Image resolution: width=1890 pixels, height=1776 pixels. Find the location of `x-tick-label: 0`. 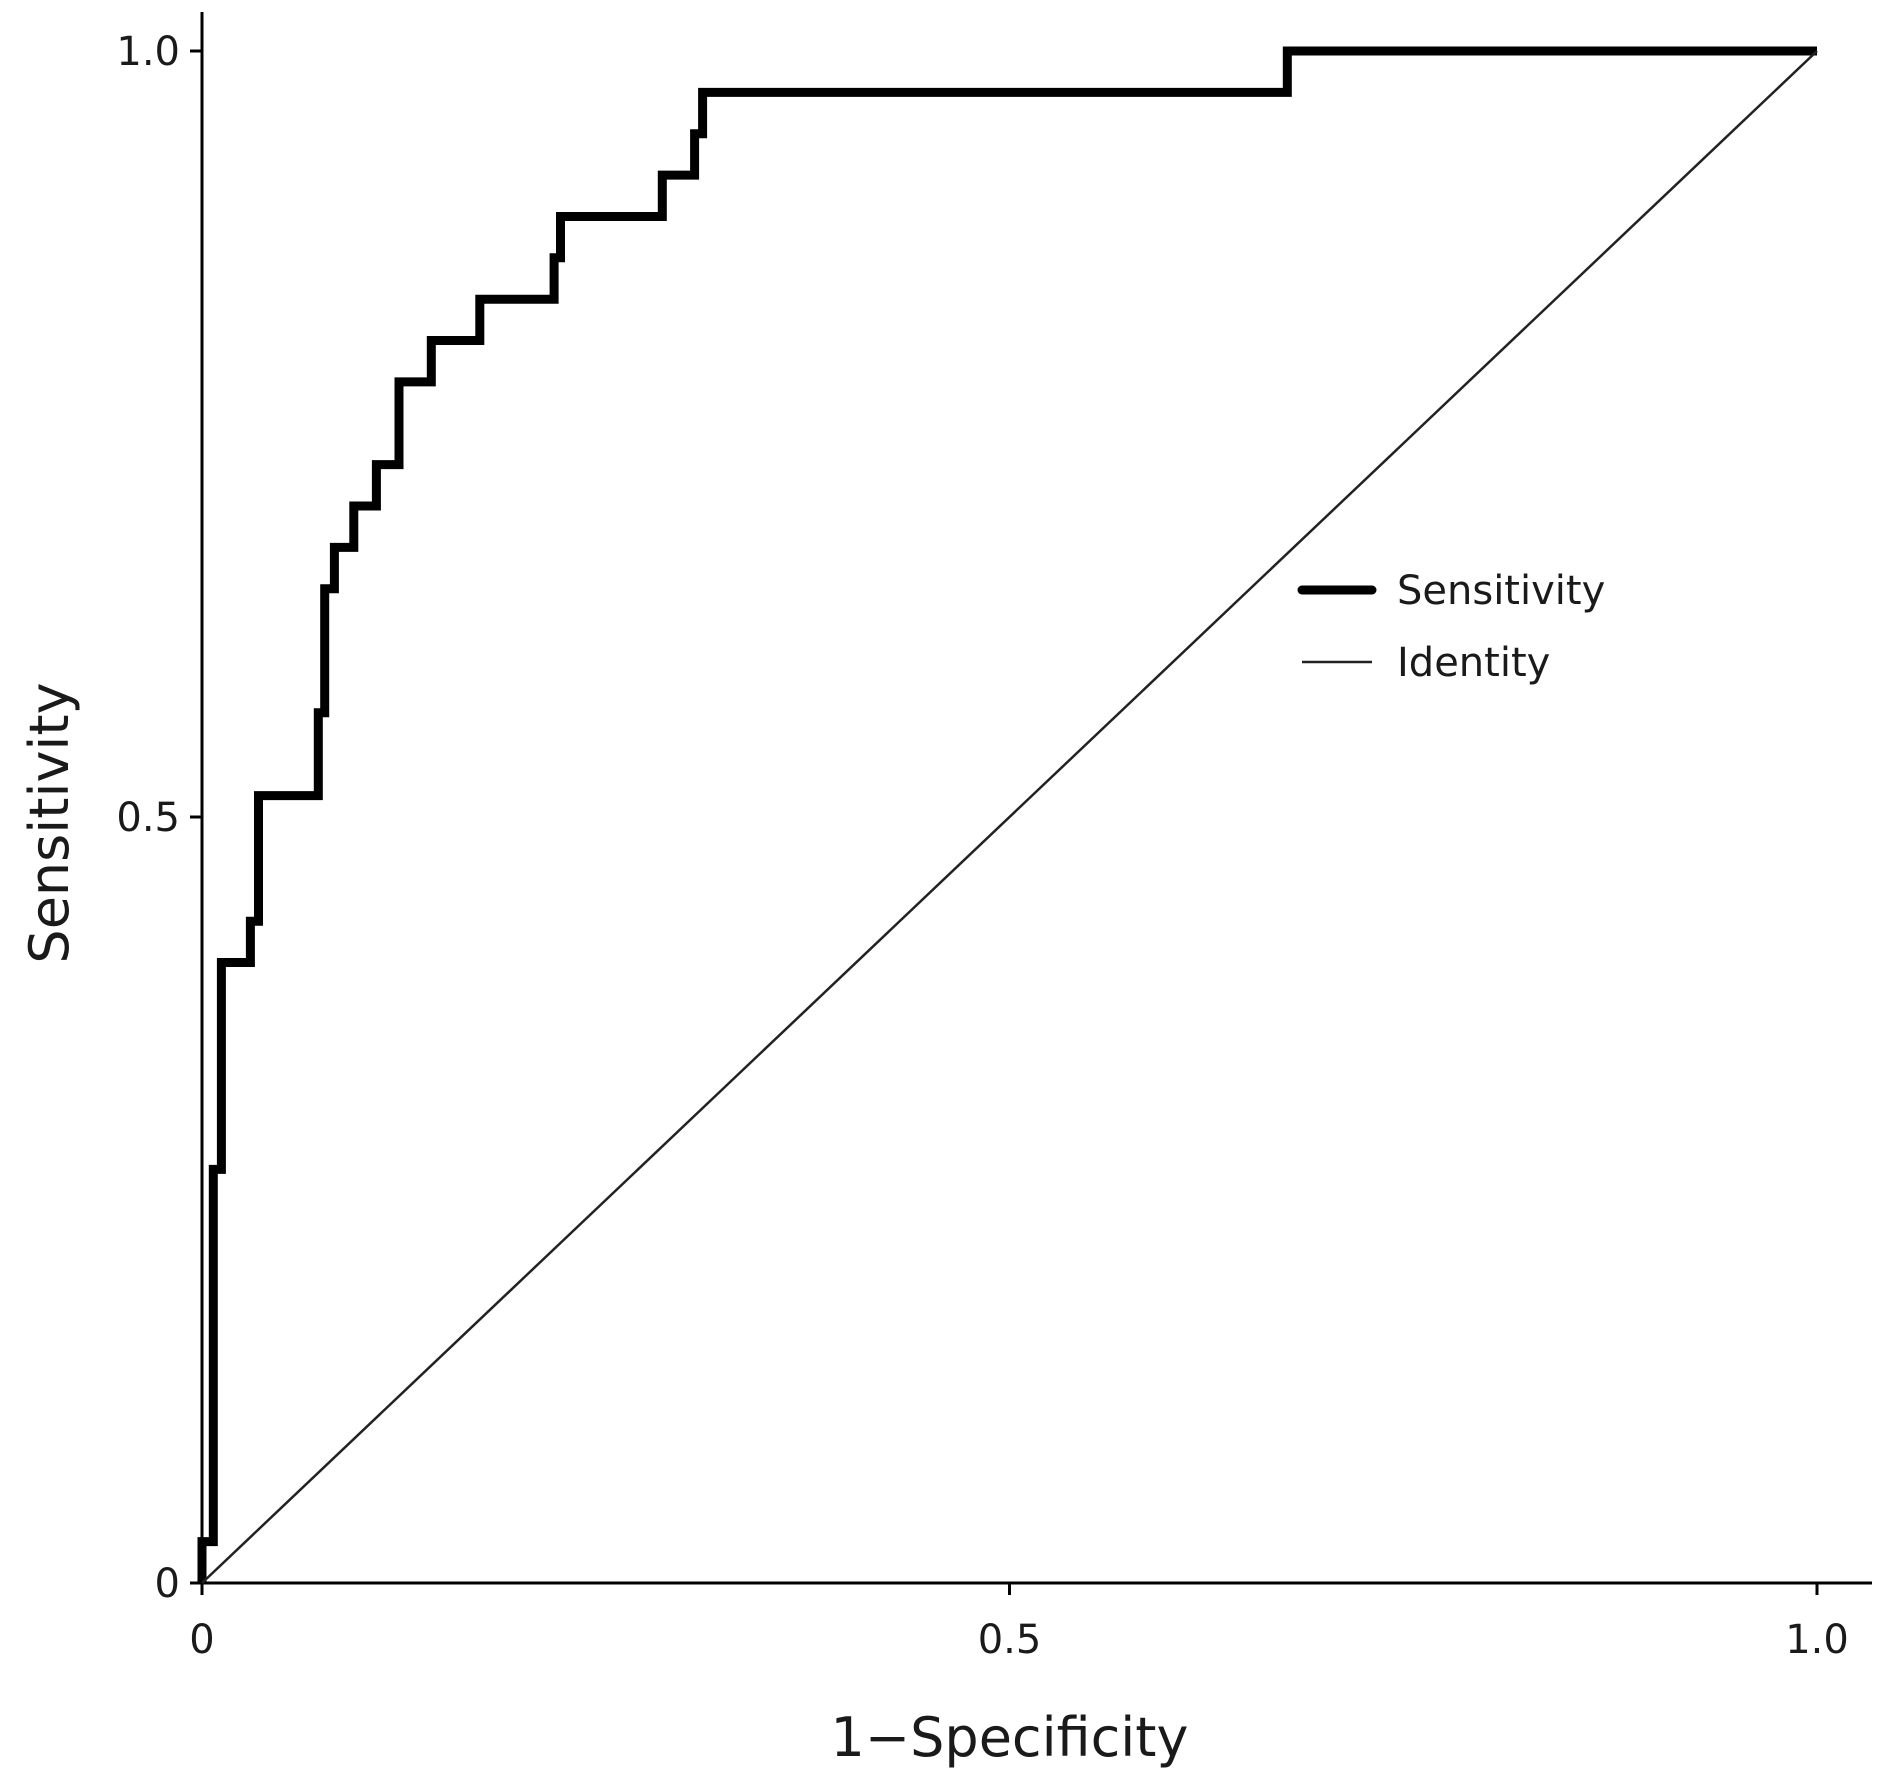

x-tick-label: 0 is located at coordinates (201, 1640).